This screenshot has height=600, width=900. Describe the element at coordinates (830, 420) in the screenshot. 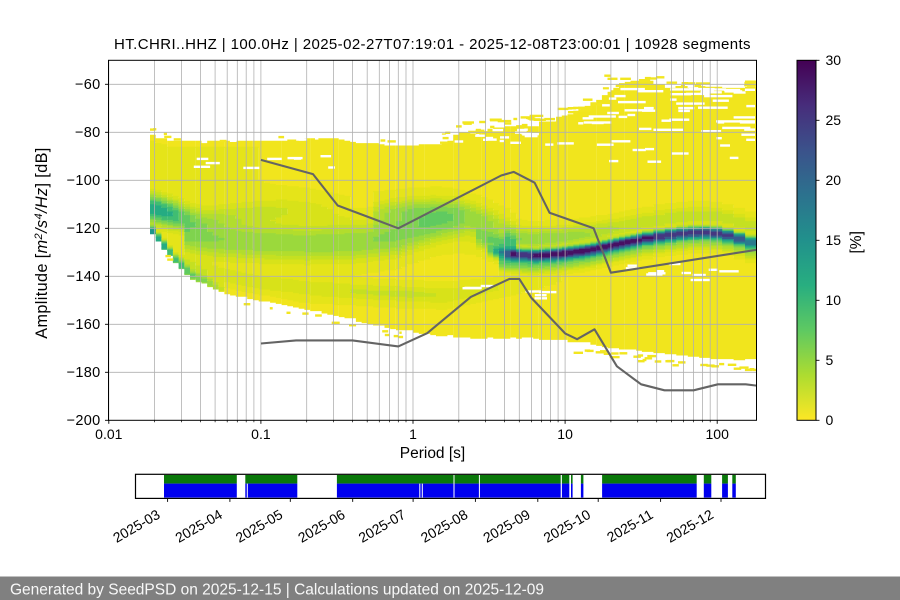

I see `svg-text: 0` at that location.